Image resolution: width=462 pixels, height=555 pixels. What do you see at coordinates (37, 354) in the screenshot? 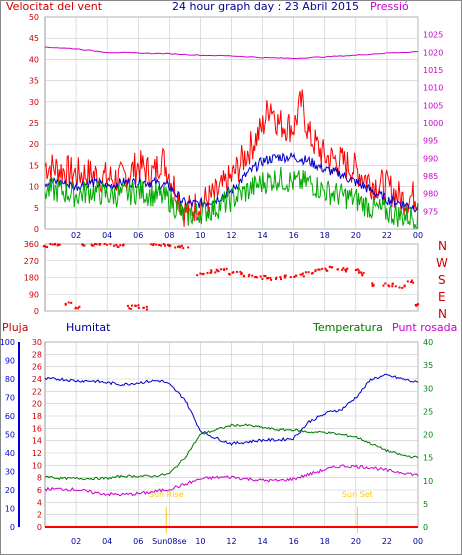
I see `rain-y-tick: 28` at bounding box center [37, 354].